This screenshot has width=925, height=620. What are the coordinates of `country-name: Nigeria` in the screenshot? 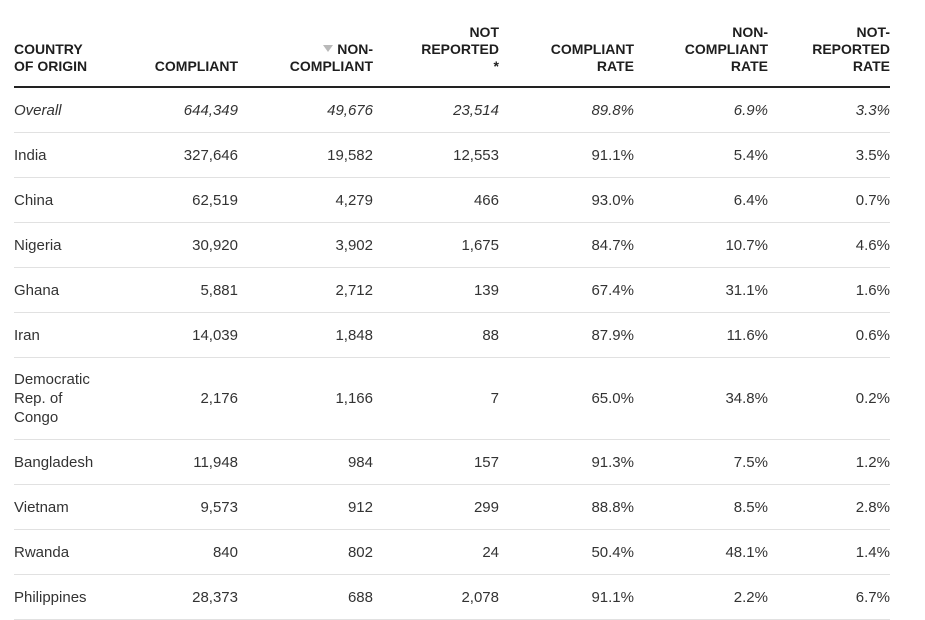 It's located at (38, 245).